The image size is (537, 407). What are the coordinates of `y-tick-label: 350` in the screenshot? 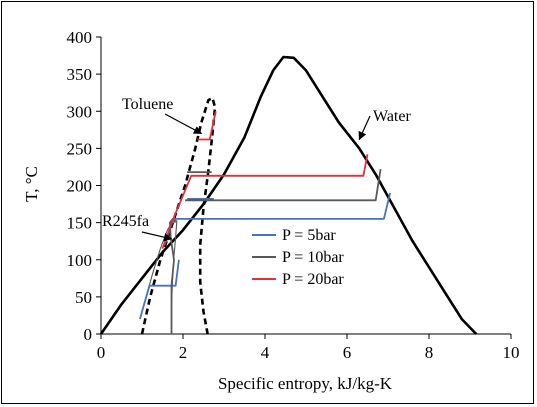 It's located at (80, 74).